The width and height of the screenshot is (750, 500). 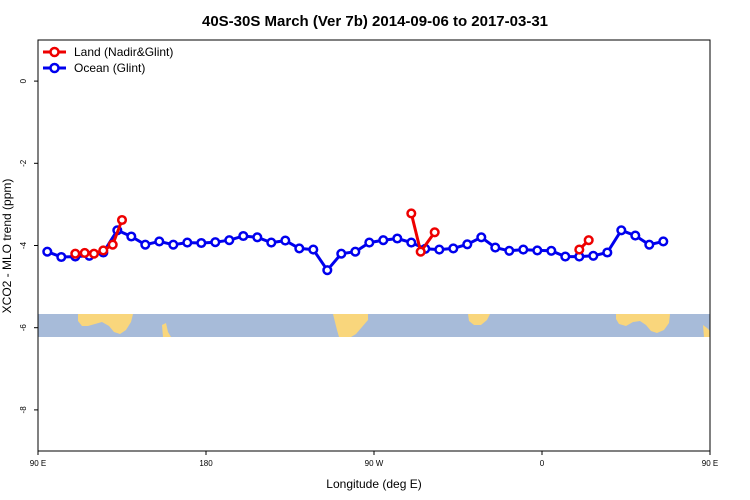 I want to click on map-land-tasmania-east, so click(x=706, y=331).